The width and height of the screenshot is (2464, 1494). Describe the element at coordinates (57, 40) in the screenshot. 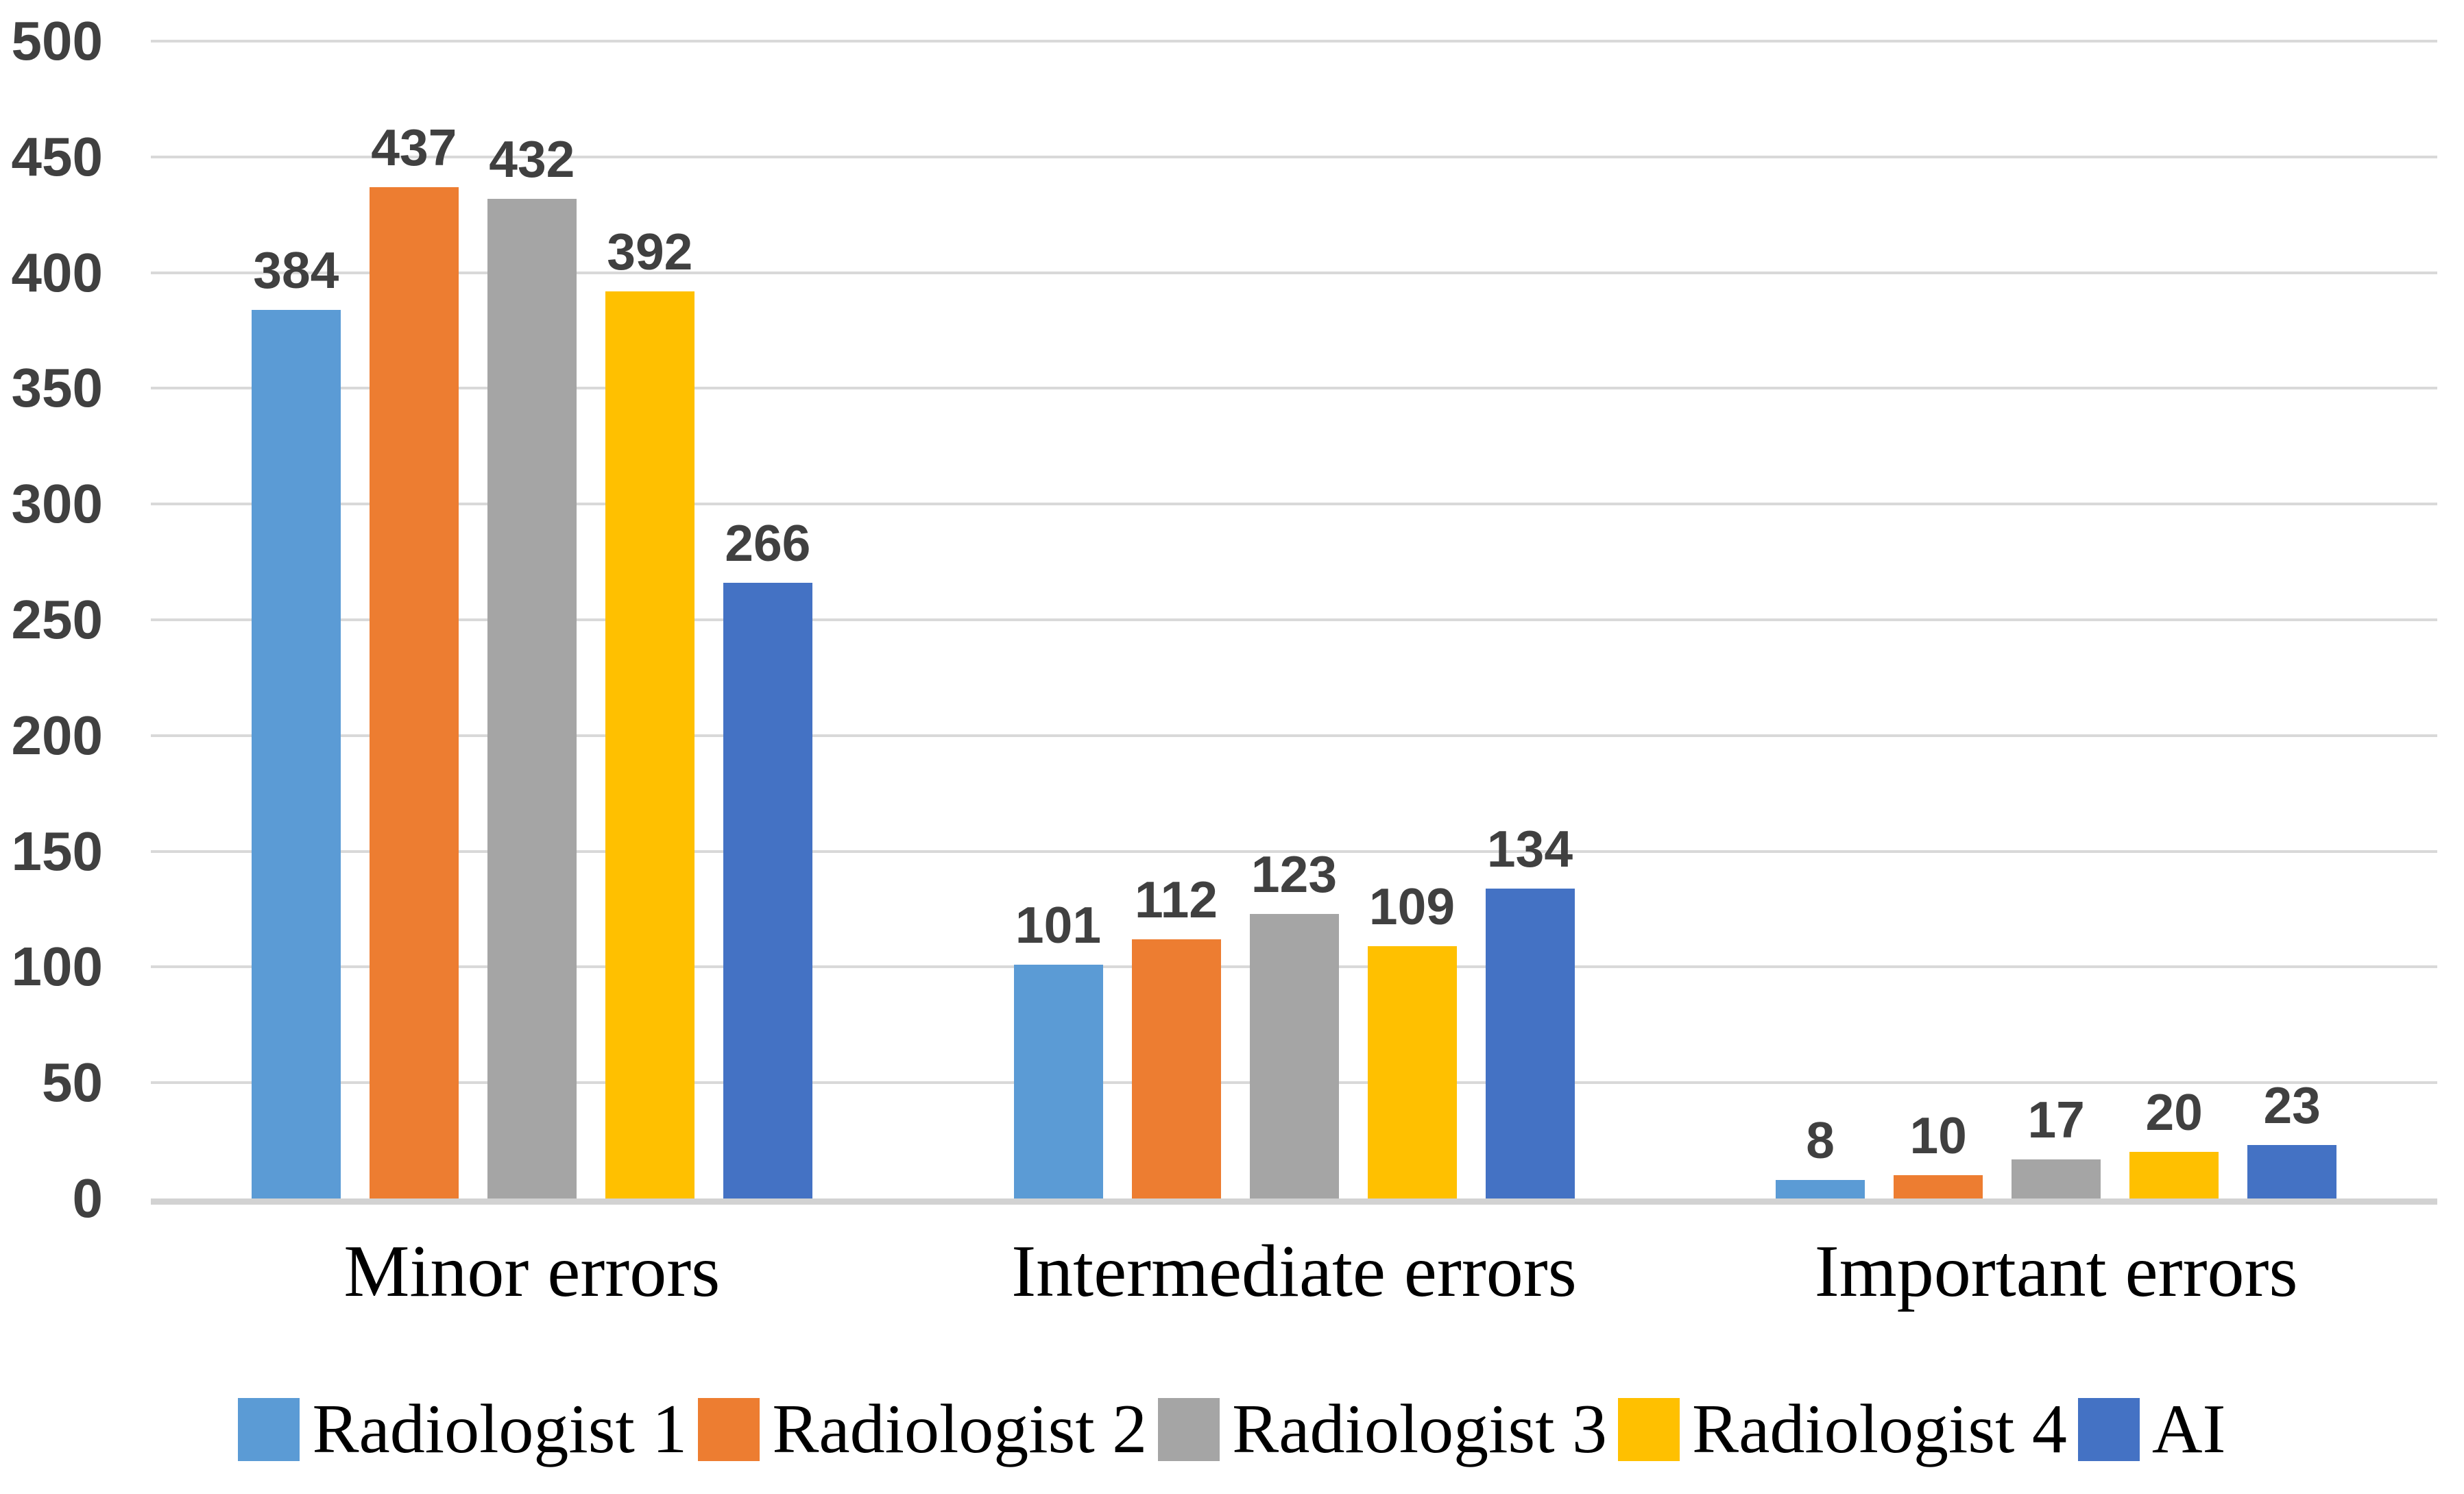

I see `y-axis-tick-500: 500` at that location.